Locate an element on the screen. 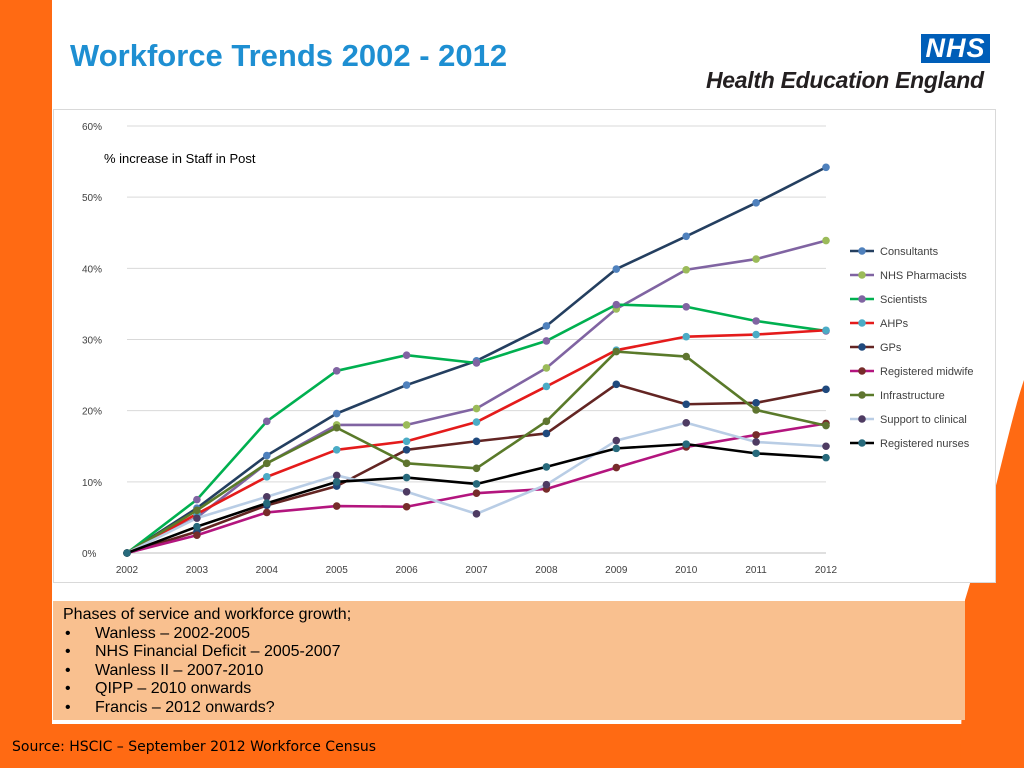 This screenshot has width=1024, height=768. phase-item: Wanless II – 2007-2010 is located at coordinates (509, 671).